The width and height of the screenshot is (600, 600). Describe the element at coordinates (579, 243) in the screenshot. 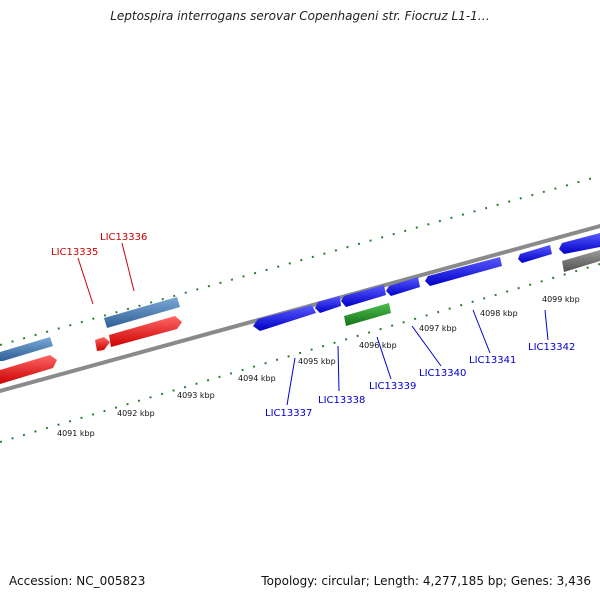

I see `gene-blue-right` at that location.